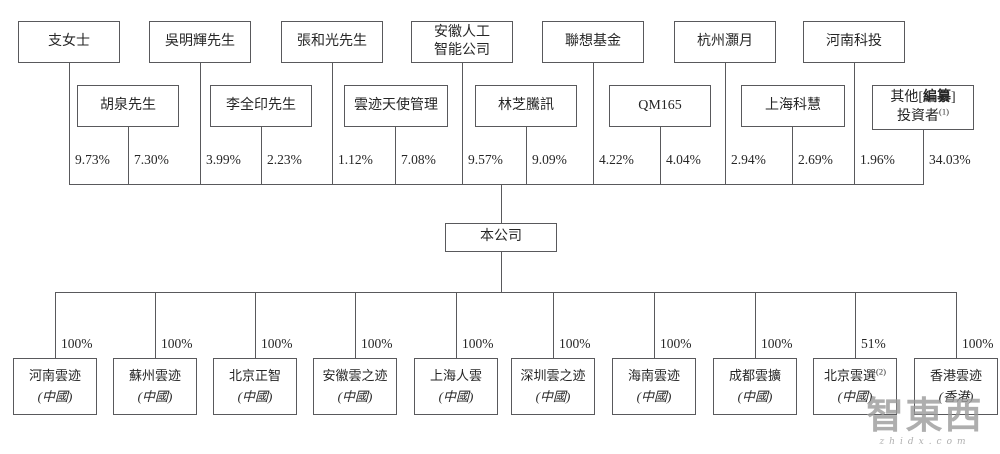 This screenshot has width=1000, height=454. What do you see at coordinates (128, 105) in the screenshot?
I see `shareholder-name: 胡泉先生` at bounding box center [128, 105].